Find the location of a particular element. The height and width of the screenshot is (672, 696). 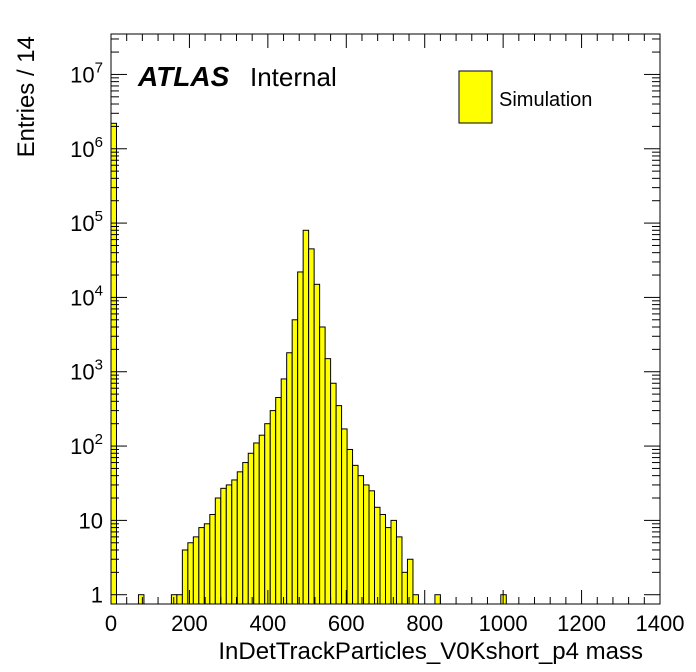

y-axis-title: Entries / 14 is located at coordinates (26, 96).